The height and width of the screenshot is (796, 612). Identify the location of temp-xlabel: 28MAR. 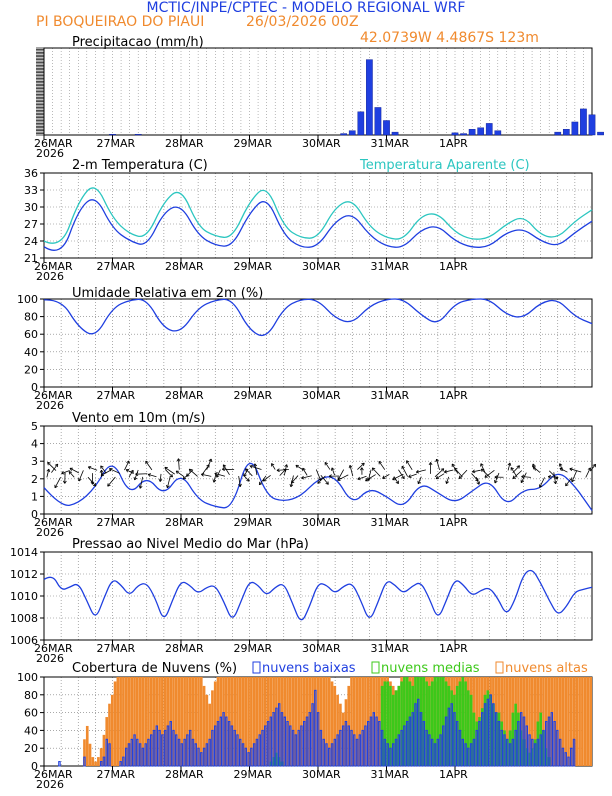
(184, 266).